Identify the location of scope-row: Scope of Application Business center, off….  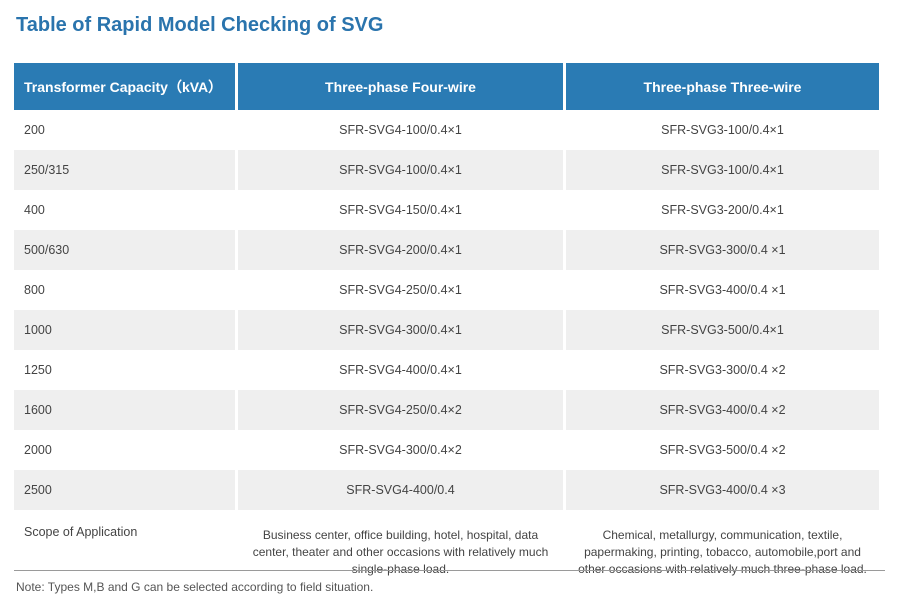
(446, 552).